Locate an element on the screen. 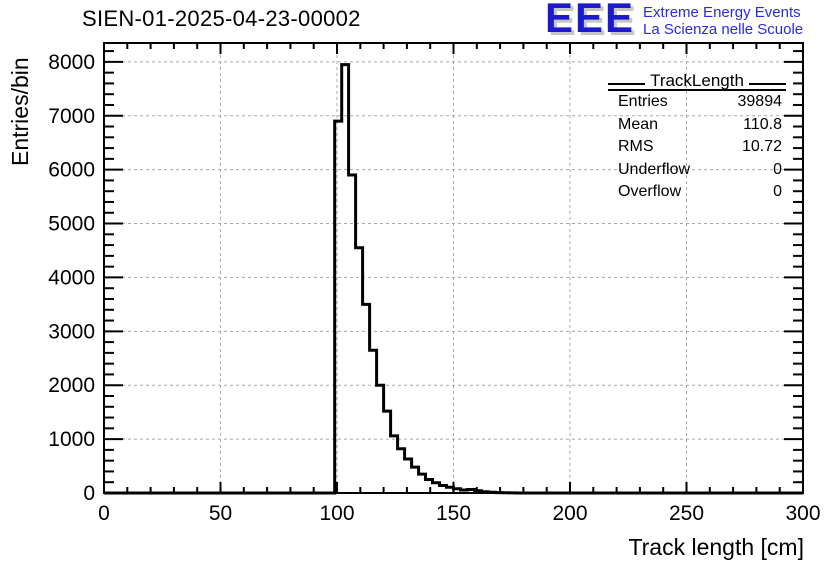 Image resolution: width=836 pixels, height=572 pixels. stats-box-title-row: TrackLength is located at coordinates (697, 78).